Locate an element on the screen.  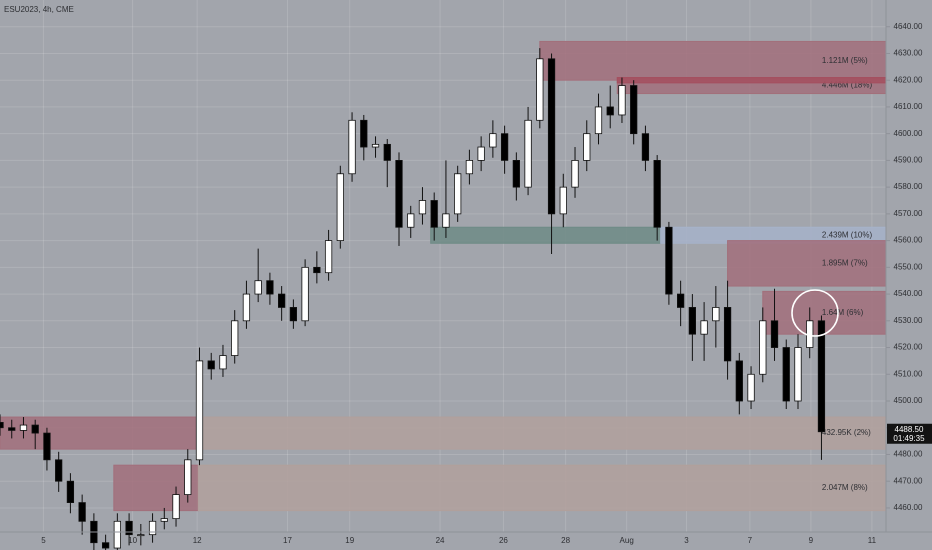
zone-label: 2.047M (8%) is located at coordinates (845, 487).